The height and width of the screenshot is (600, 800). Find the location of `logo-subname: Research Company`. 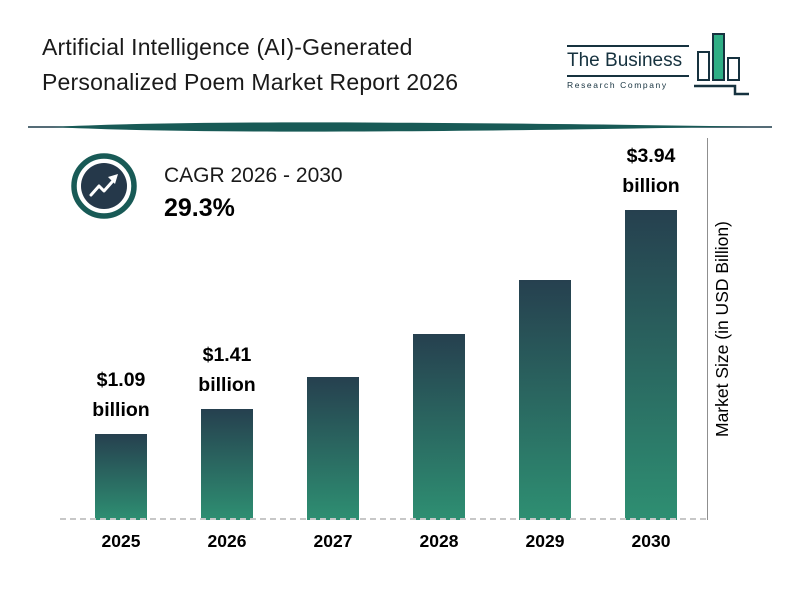

logo-subname: Research Company is located at coordinates (617, 85).